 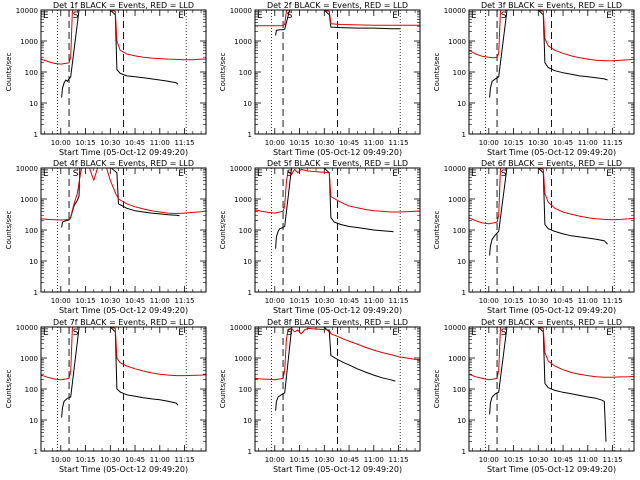 What do you see at coordinates (337, 5) in the screenshot?
I see `panel-title: Det 2f BLACK = Events, RED = LLD` at bounding box center [337, 5].